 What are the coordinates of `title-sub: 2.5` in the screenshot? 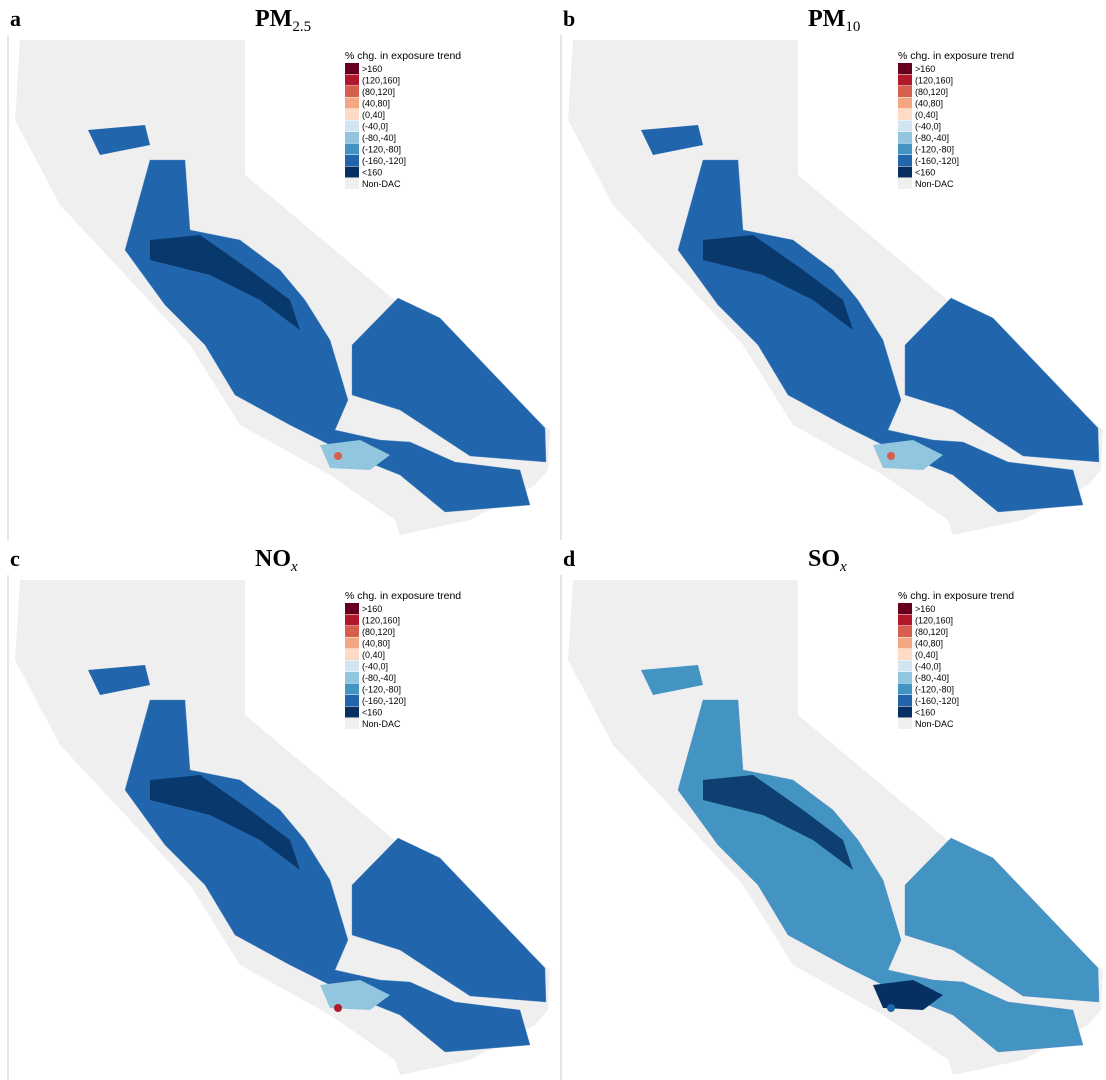 It's located at (301, 27).